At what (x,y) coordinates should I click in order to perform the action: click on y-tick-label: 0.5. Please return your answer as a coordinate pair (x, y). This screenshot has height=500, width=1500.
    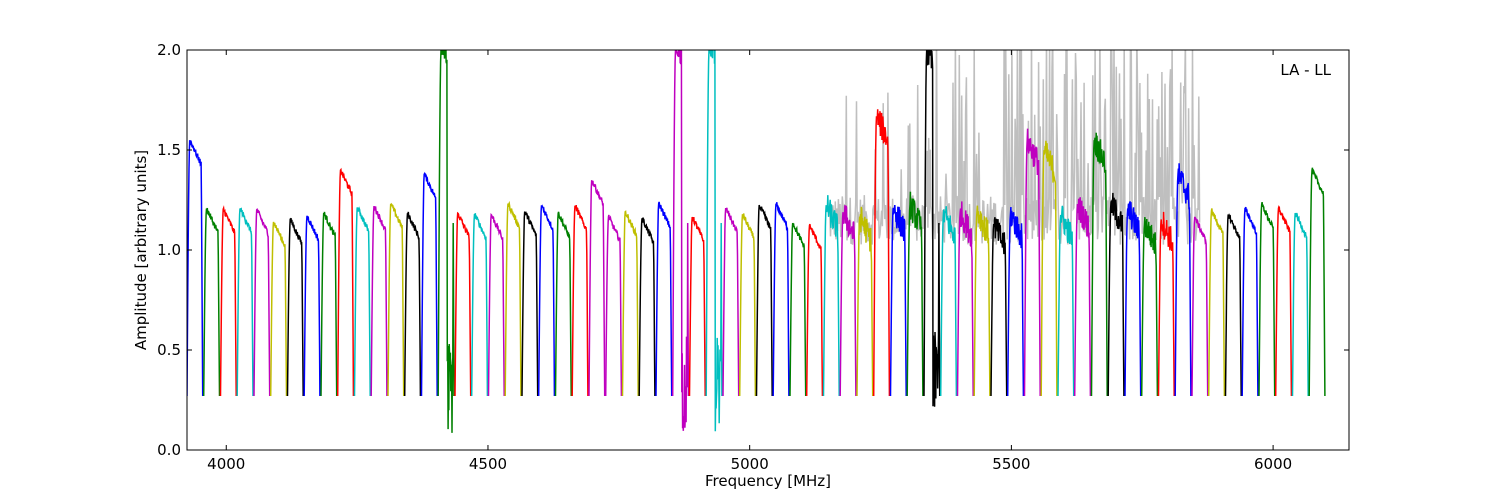
    Looking at the image, I should click on (169, 350).